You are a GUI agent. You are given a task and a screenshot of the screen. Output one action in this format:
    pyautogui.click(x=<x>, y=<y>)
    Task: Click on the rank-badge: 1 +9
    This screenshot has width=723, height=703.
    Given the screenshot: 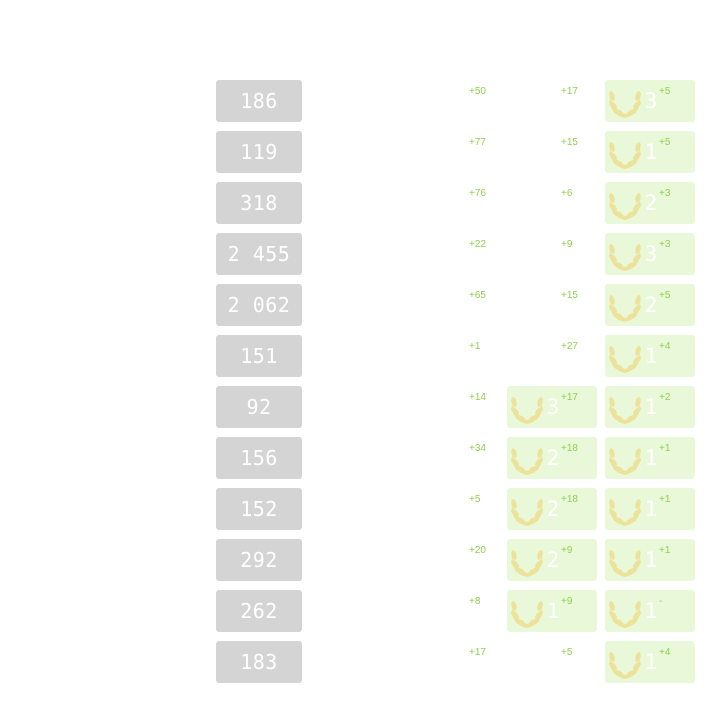 What is the action you would take?
    pyautogui.click(x=552, y=611)
    